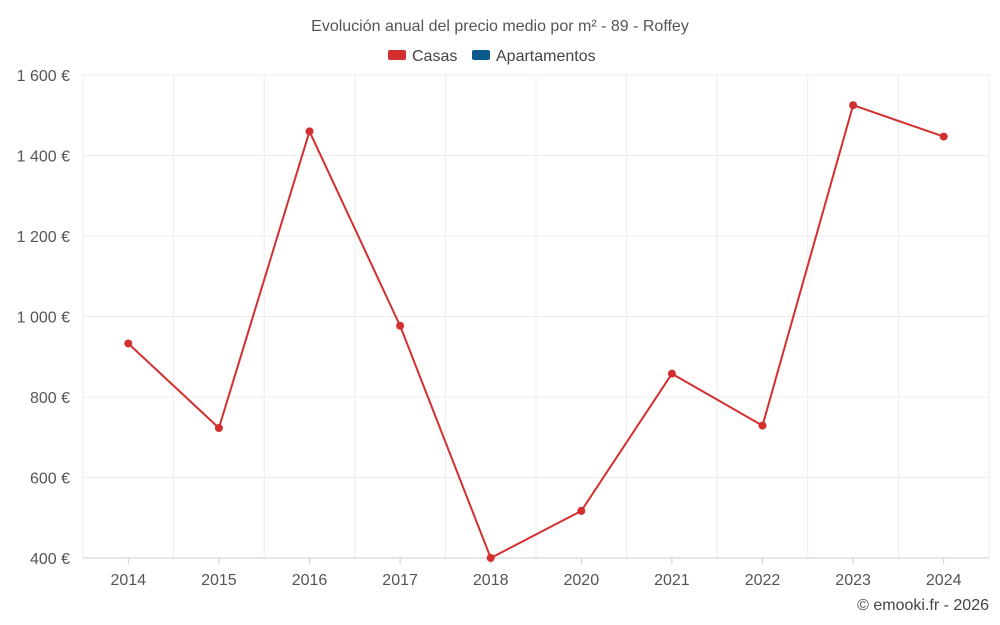  Describe the element at coordinates (434, 56) in the screenshot. I see `legend-label-casas: Casas` at that location.